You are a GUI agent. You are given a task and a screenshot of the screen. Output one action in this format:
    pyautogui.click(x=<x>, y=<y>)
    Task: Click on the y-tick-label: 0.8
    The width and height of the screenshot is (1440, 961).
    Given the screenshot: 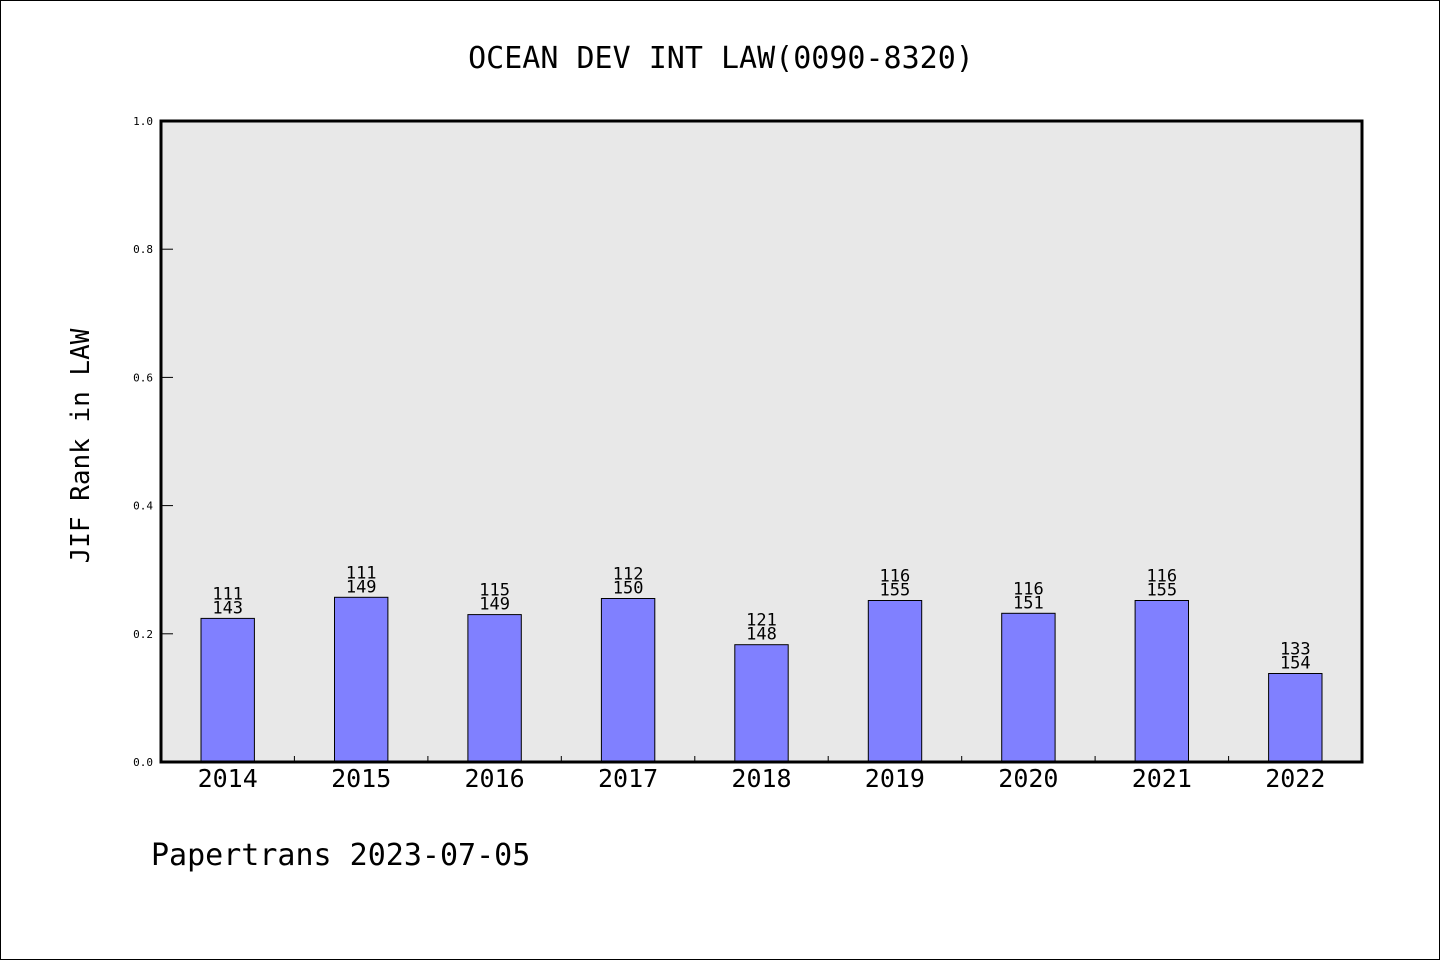 What is the action you would take?
    pyautogui.click(x=143, y=249)
    